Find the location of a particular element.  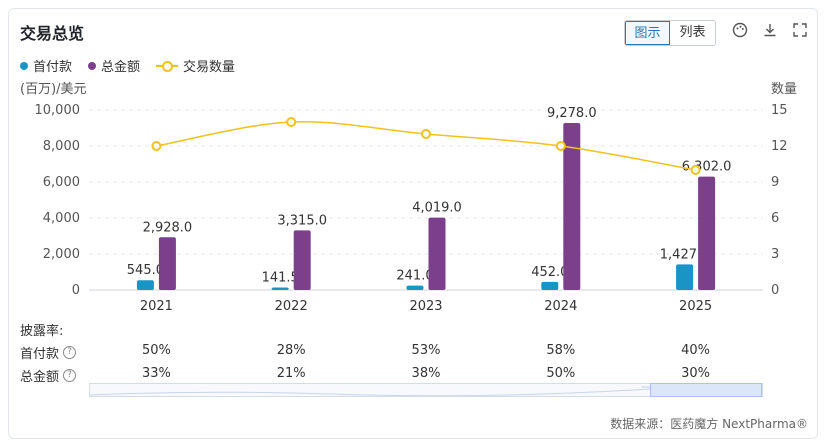

bar-data-label: 452.0 is located at coordinates (549, 272).